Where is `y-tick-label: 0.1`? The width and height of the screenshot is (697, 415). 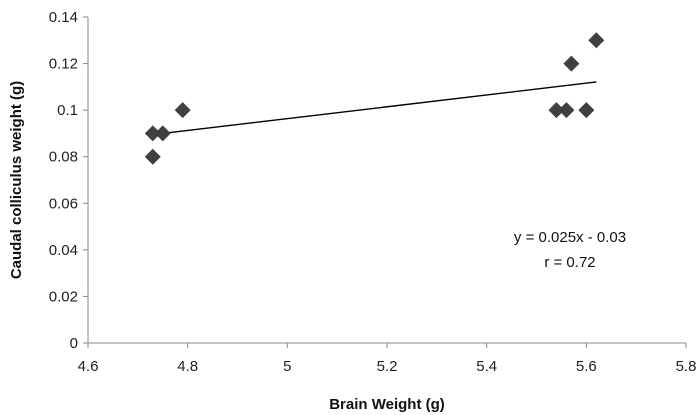
y-tick-label: 0.1 is located at coordinates (67, 110).